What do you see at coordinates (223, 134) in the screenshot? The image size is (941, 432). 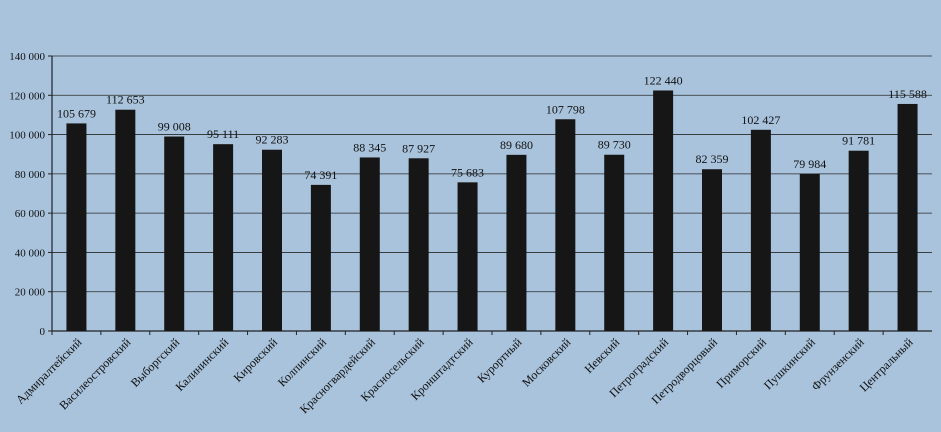 I see `data-label: 95 111` at bounding box center [223, 134].